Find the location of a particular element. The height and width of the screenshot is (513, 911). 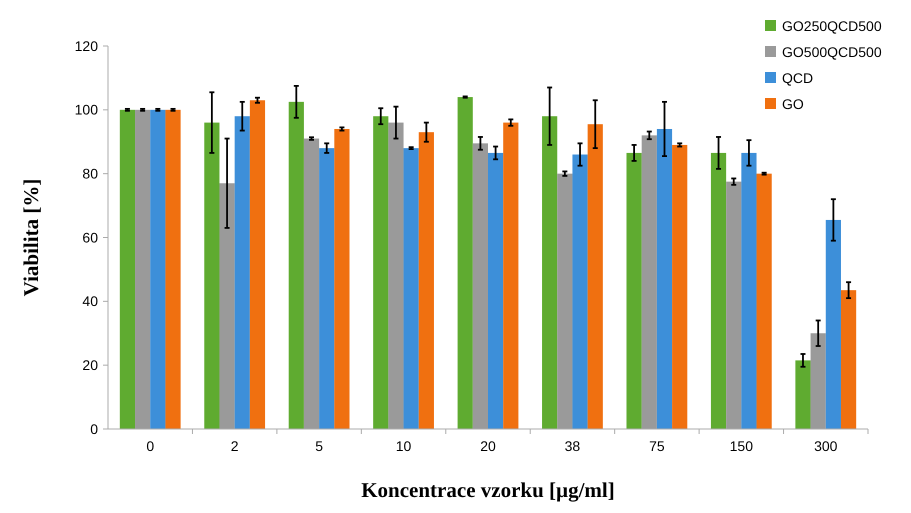

x-tick-label: 5 is located at coordinates (319, 446).